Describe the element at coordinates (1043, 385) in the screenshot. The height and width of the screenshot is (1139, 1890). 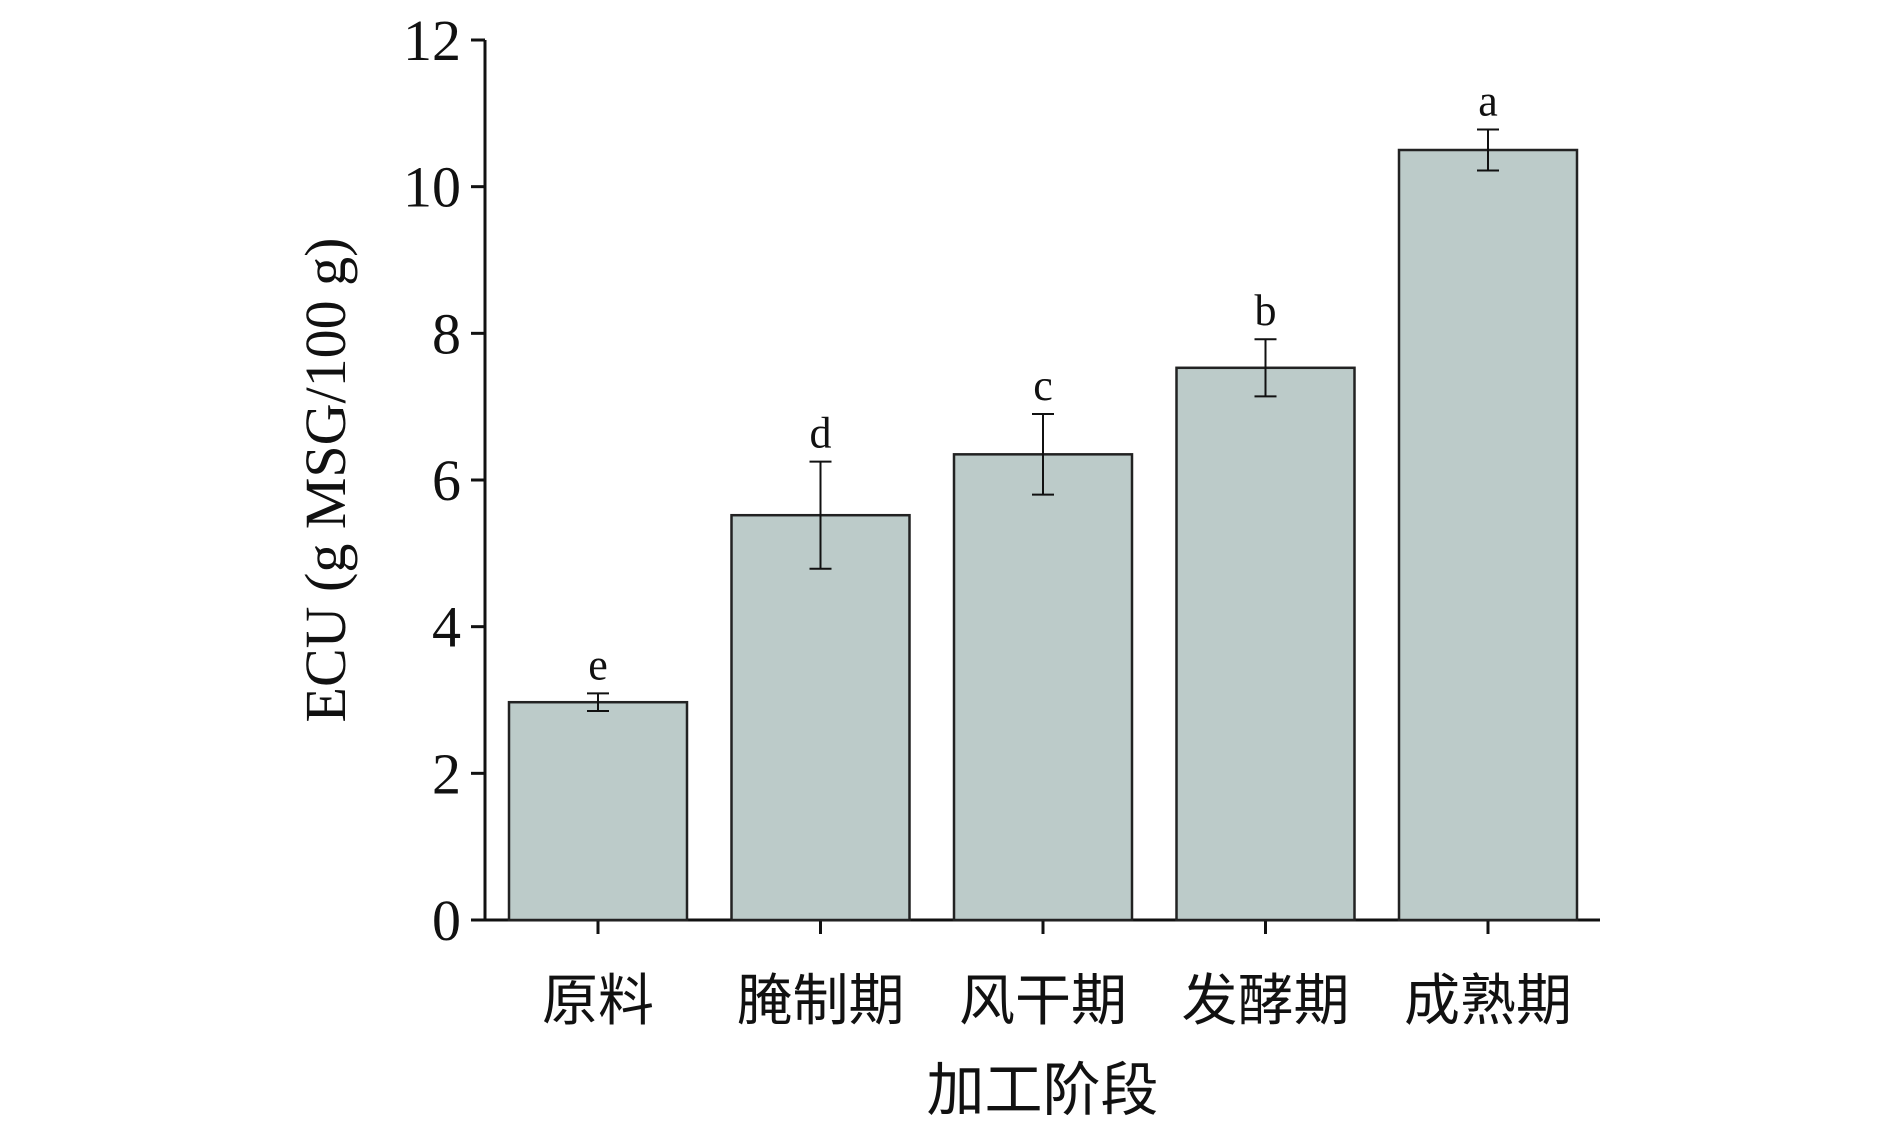
I see `significance-letter: c` at that location.